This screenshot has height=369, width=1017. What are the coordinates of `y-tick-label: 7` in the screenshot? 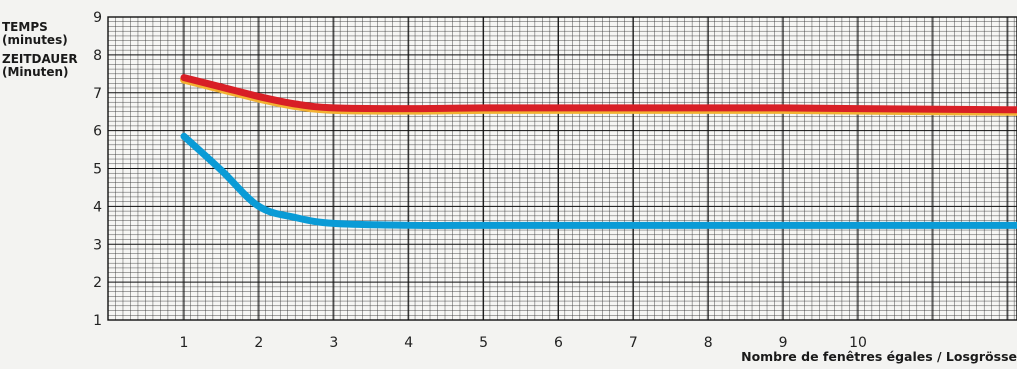 It's located at (97, 94).